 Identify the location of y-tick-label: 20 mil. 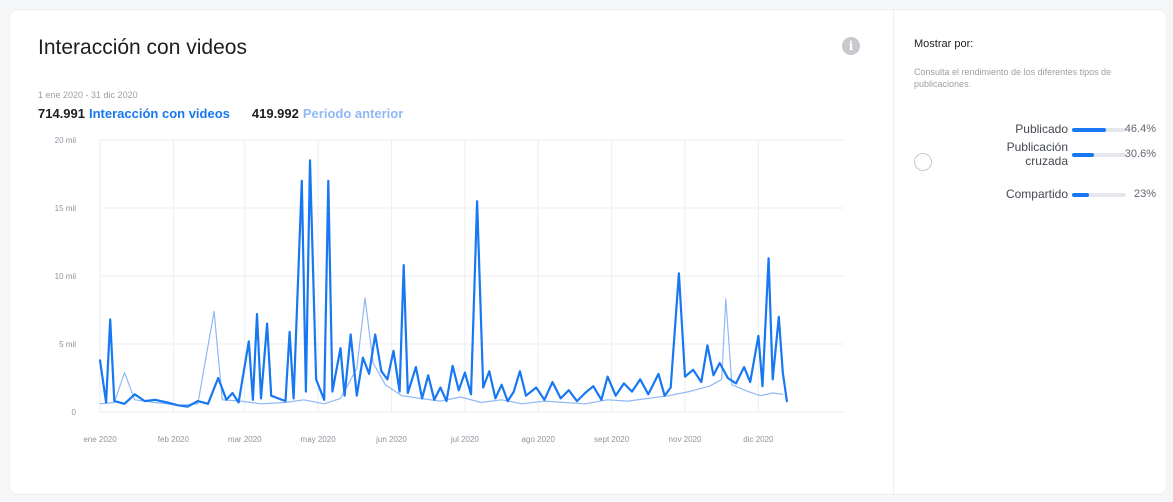
(66, 140).